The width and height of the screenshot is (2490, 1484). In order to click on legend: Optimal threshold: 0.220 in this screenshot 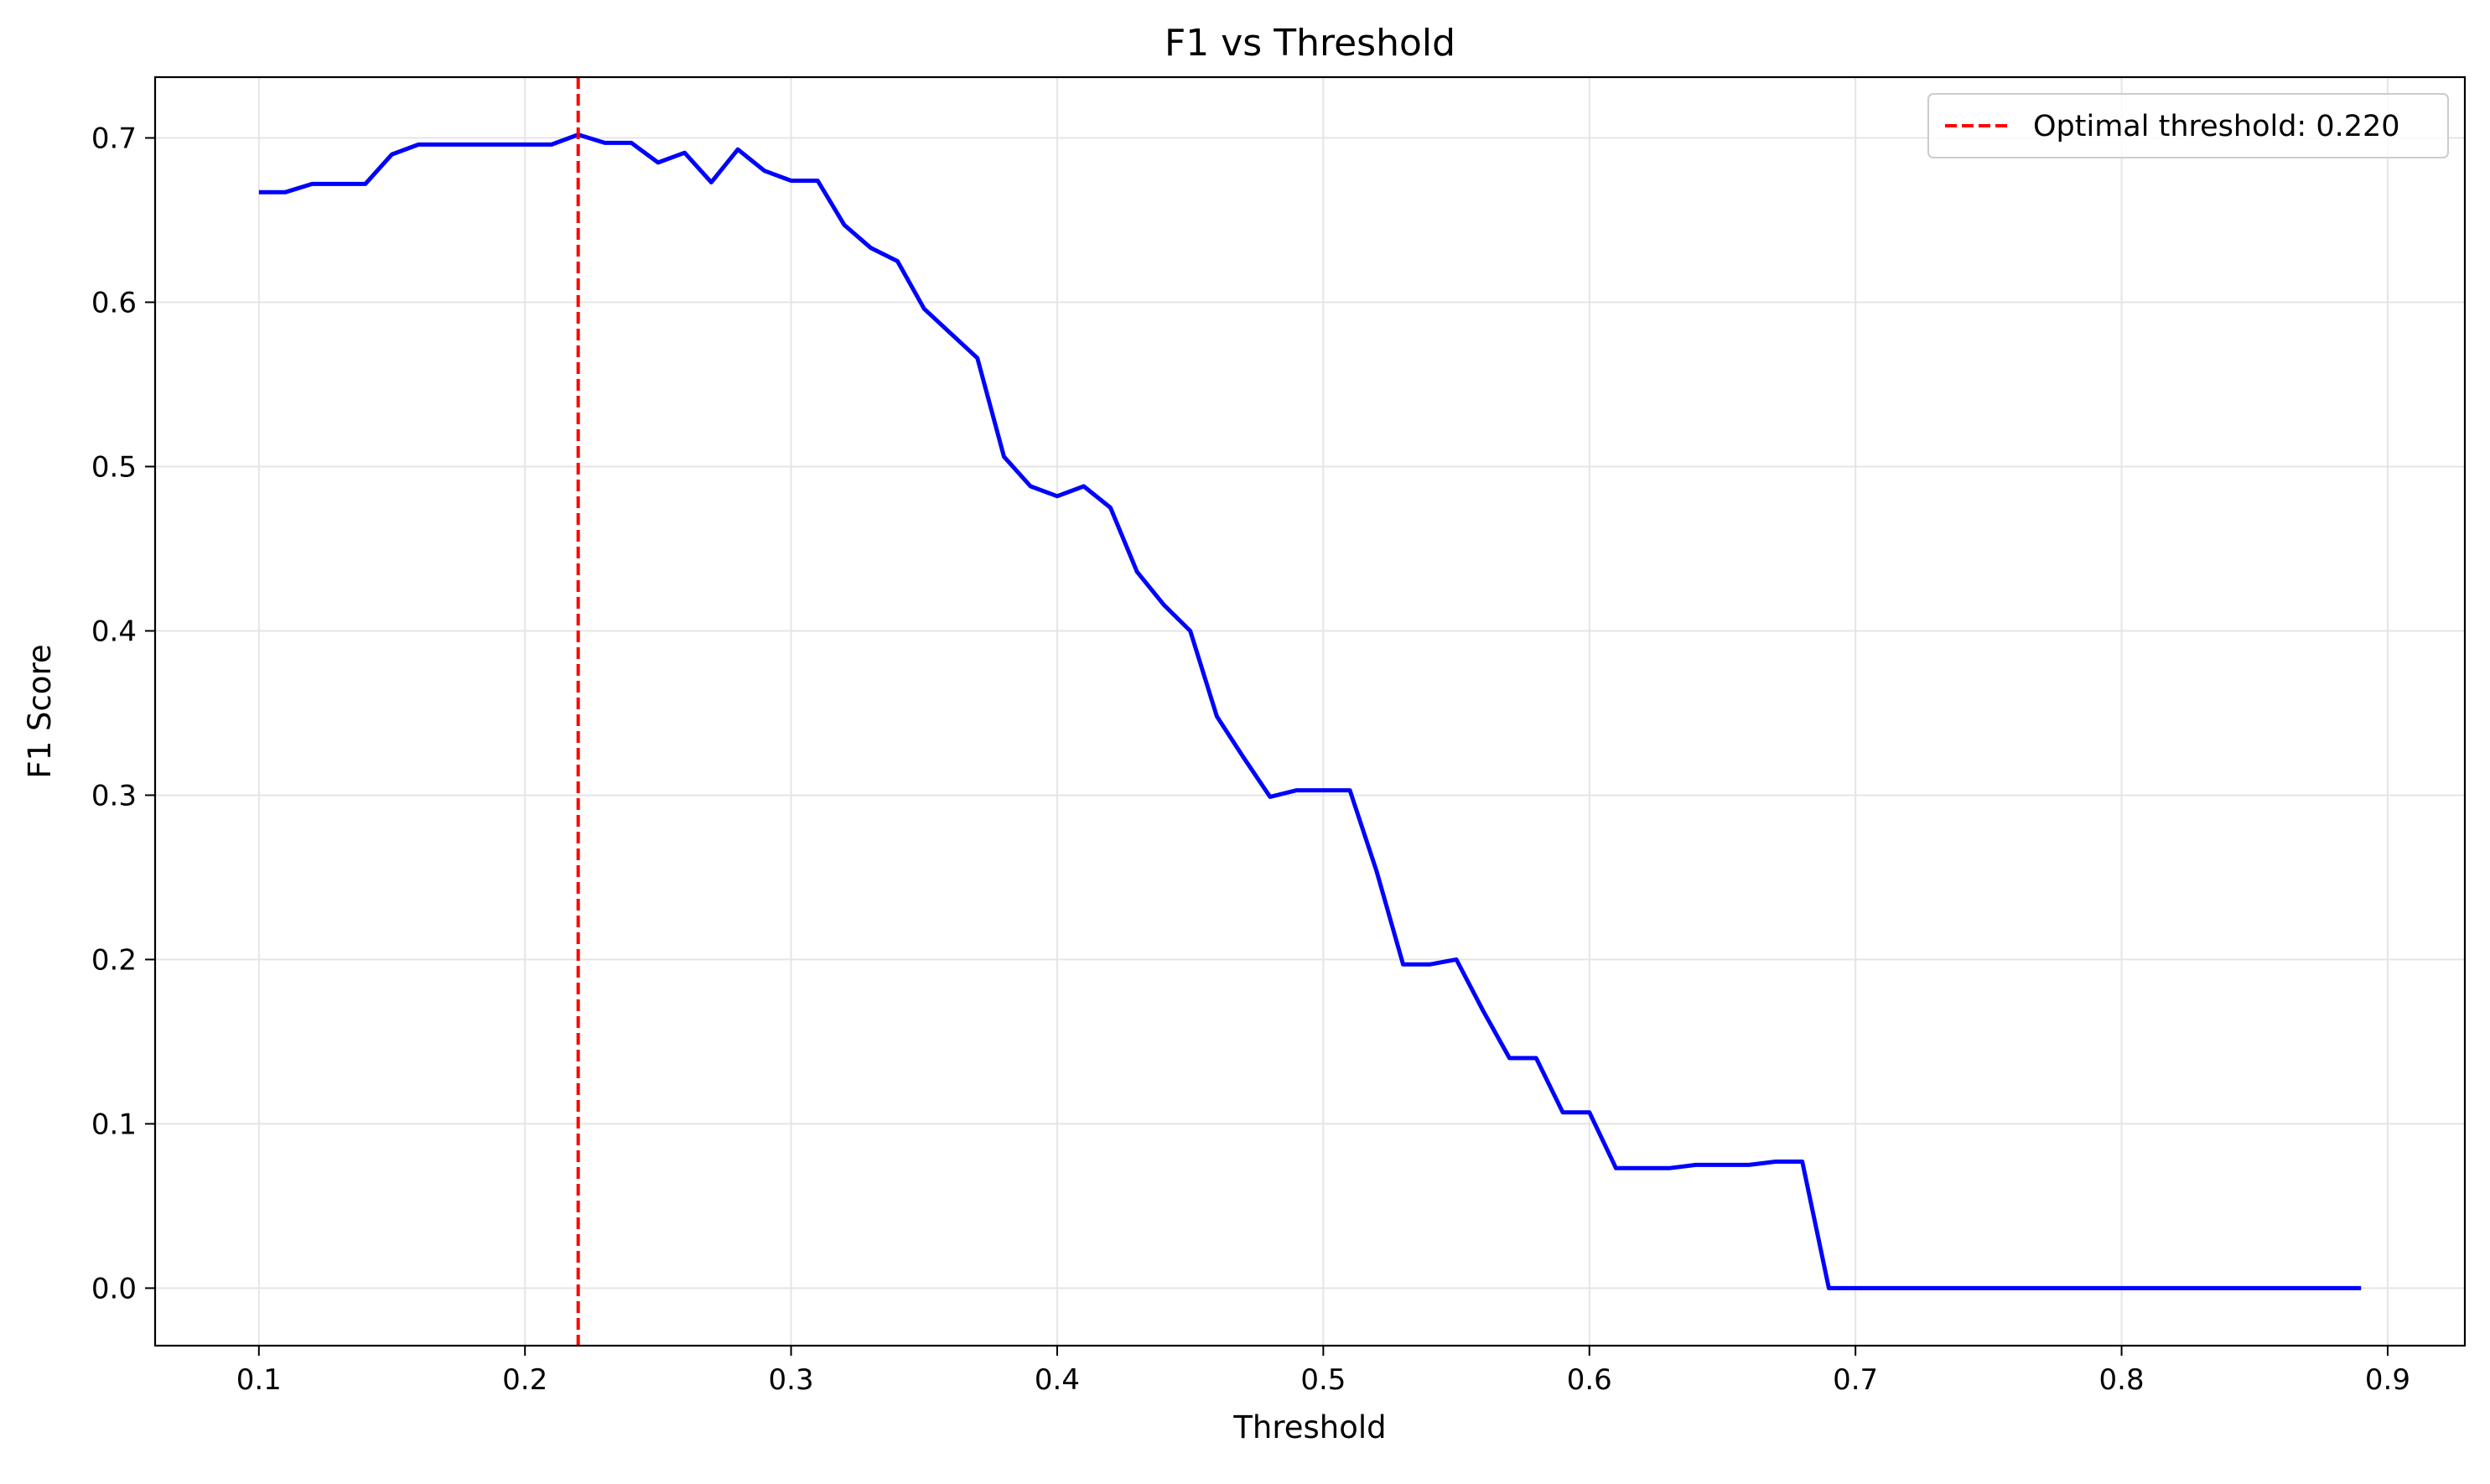, I will do `click(2188, 125)`.